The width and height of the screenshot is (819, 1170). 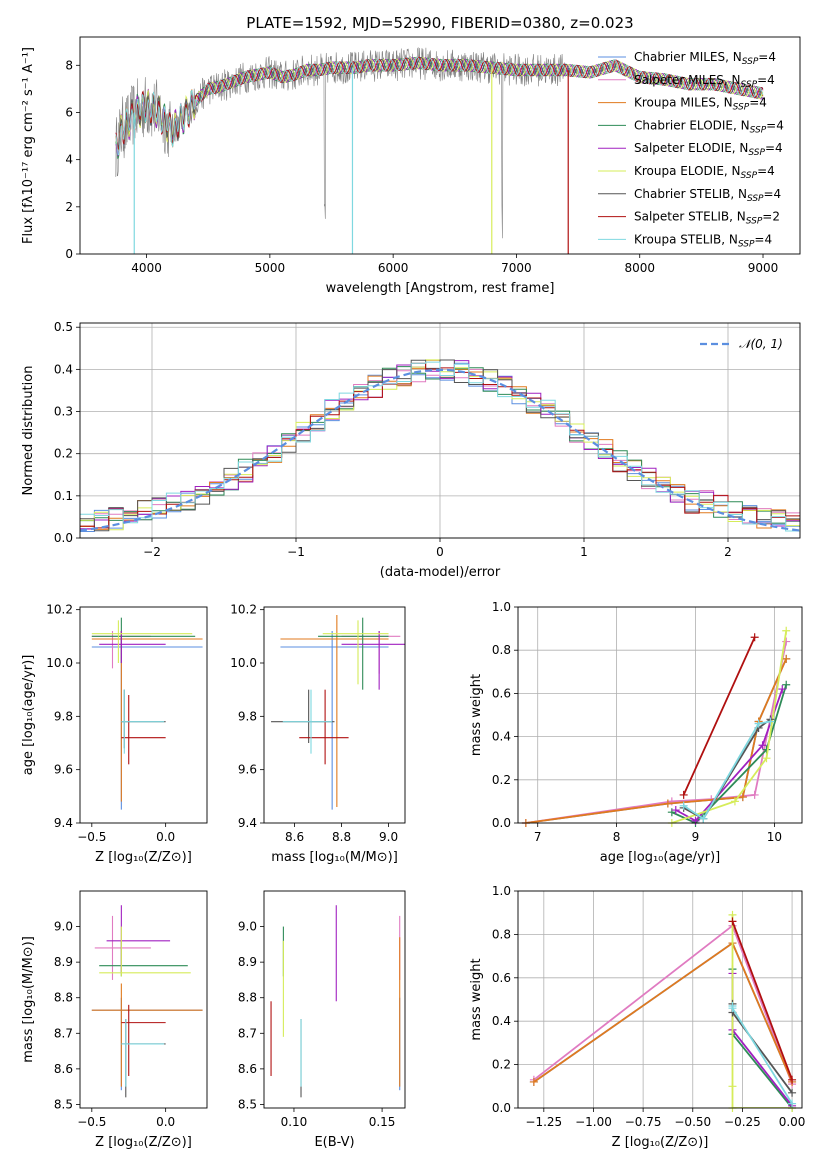 I want to click on plot-frame-mass_vs_Z, so click(x=143, y=999).